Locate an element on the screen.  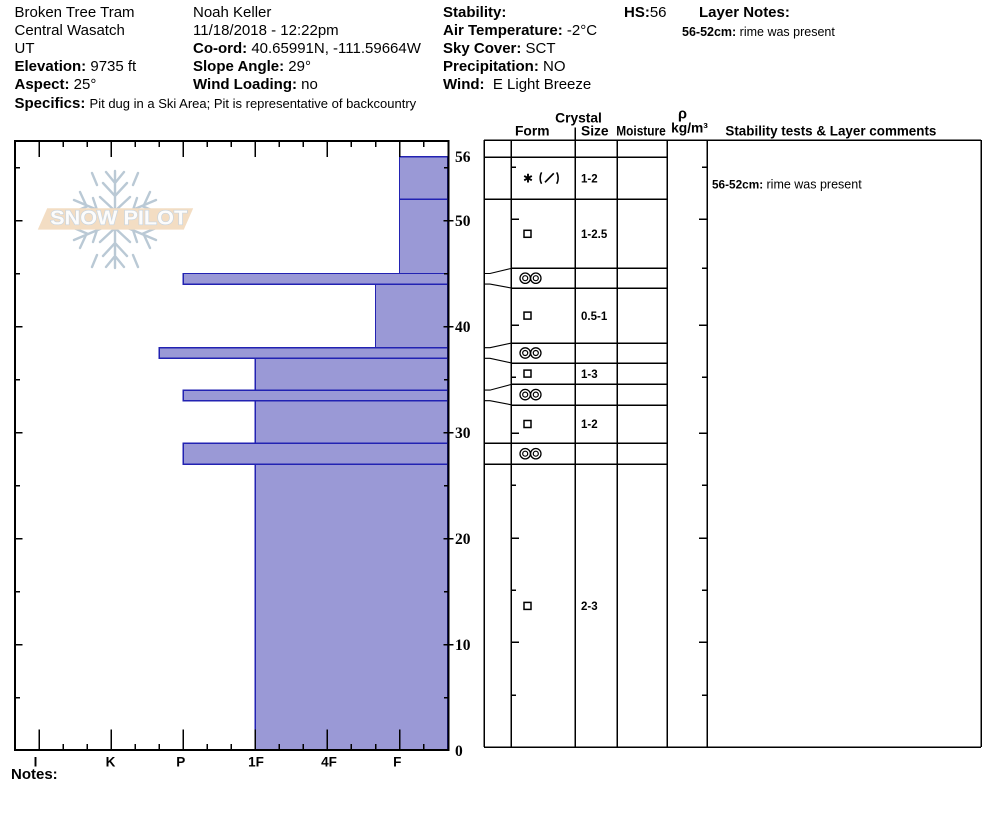
svg-text: ρ is located at coordinates (682, 115).